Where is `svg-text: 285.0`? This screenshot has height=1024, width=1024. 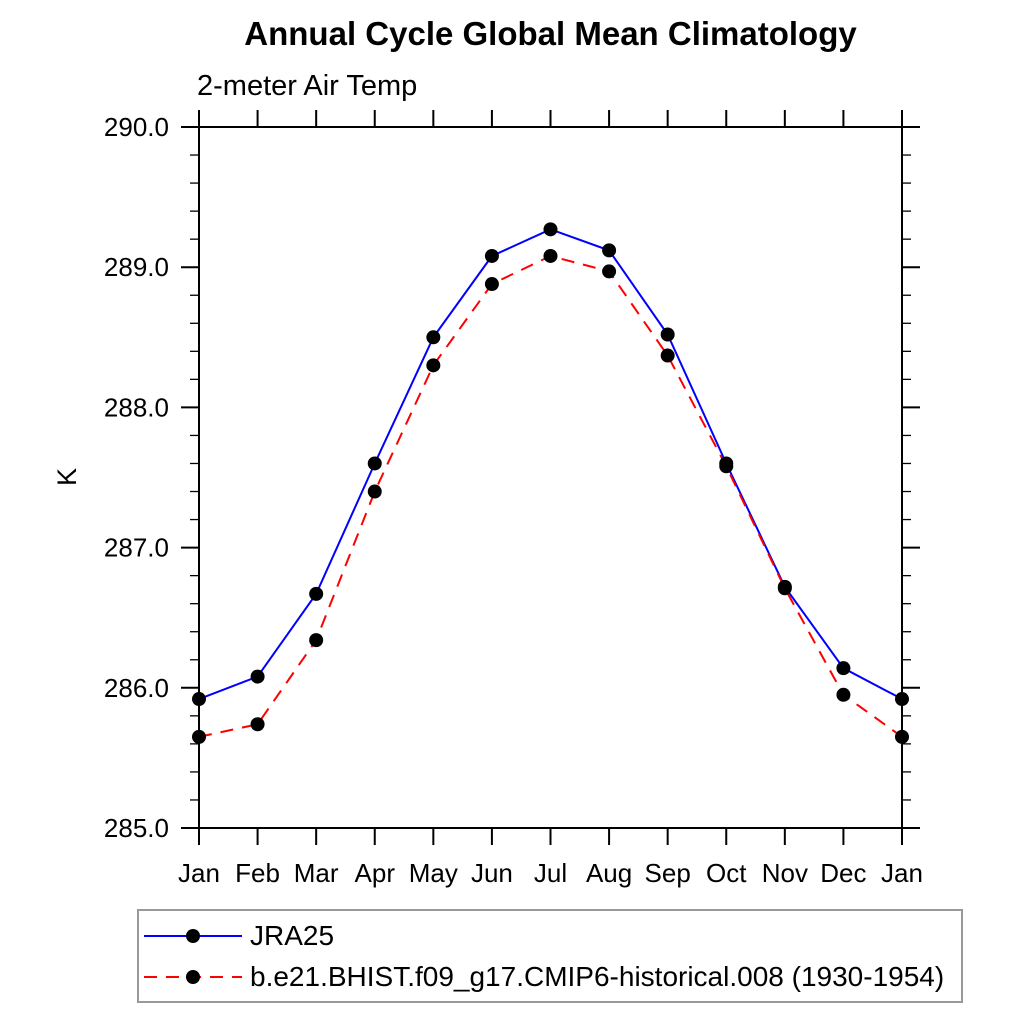 svg-text: 285.0 is located at coordinates (136, 828).